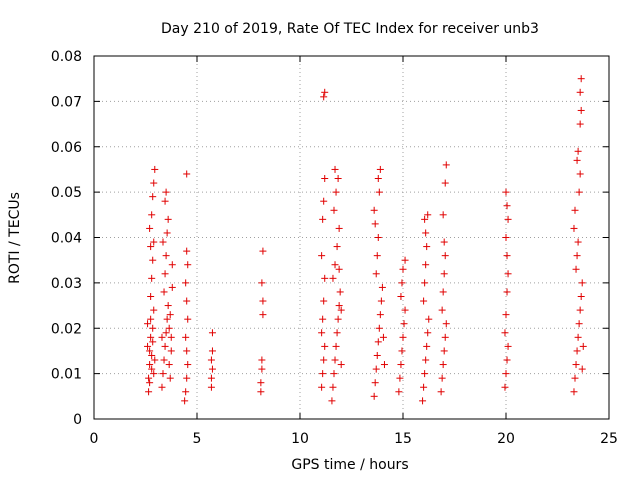 The height and width of the screenshot is (480, 640). Describe the element at coordinates (66, 148) in the screenshot. I see `y-tick-label: 0.06` at that location.